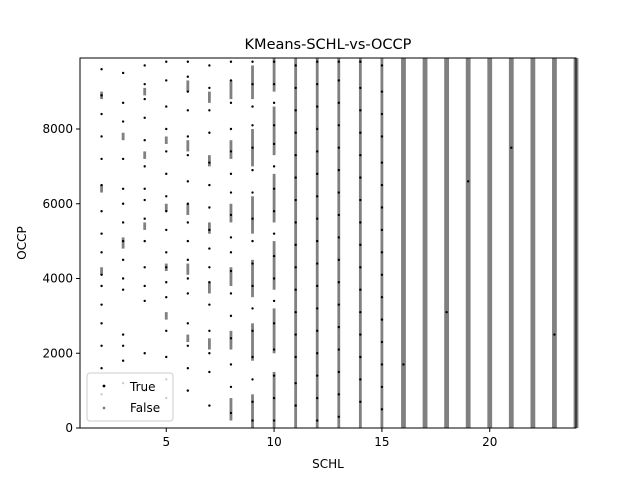  Describe the element at coordinates (273, 442) in the screenshot. I see `x-tick-label: 10` at that location.